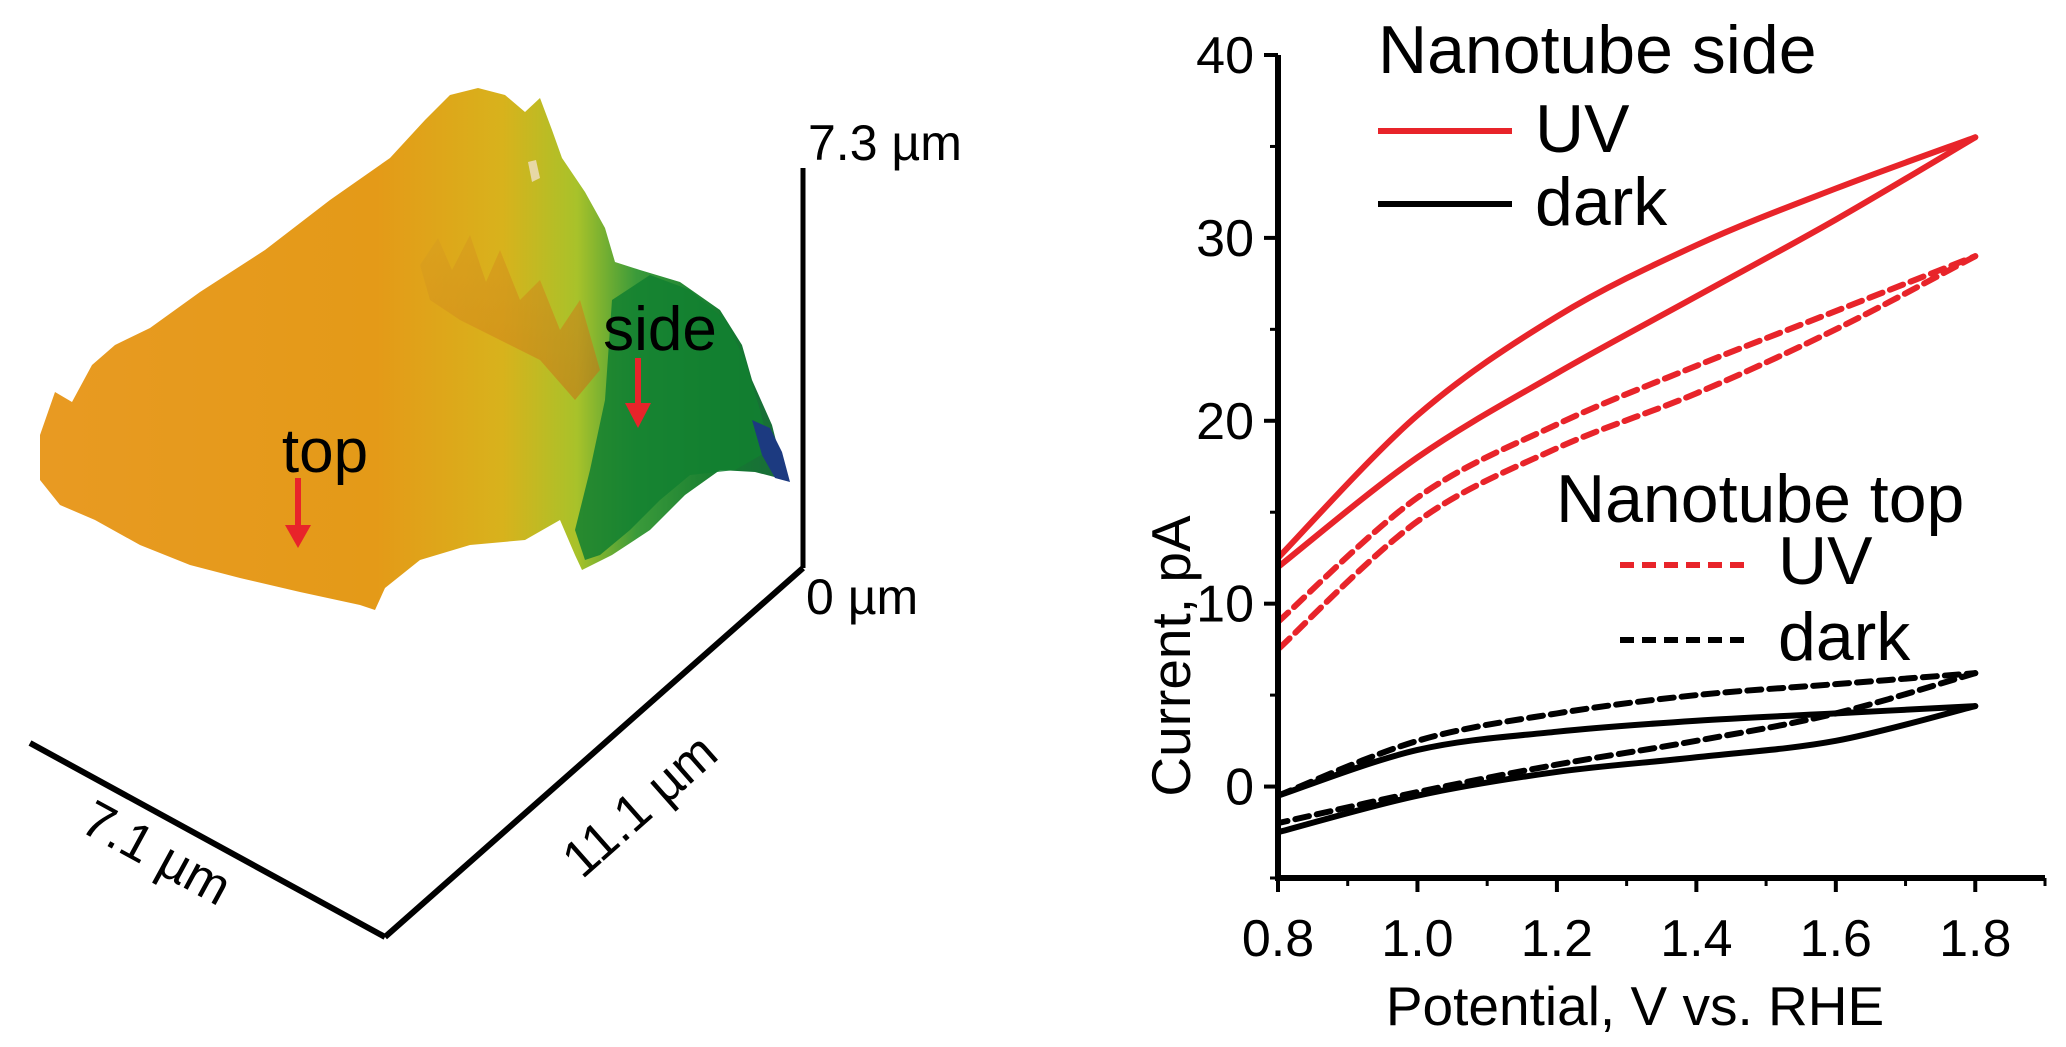 The width and height of the screenshot is (2066, 1047). What do you see at coordinates (1557, 939) in the screenshot?
I see `x-tick-label: 1.2` at bounding box center [1557, 939].